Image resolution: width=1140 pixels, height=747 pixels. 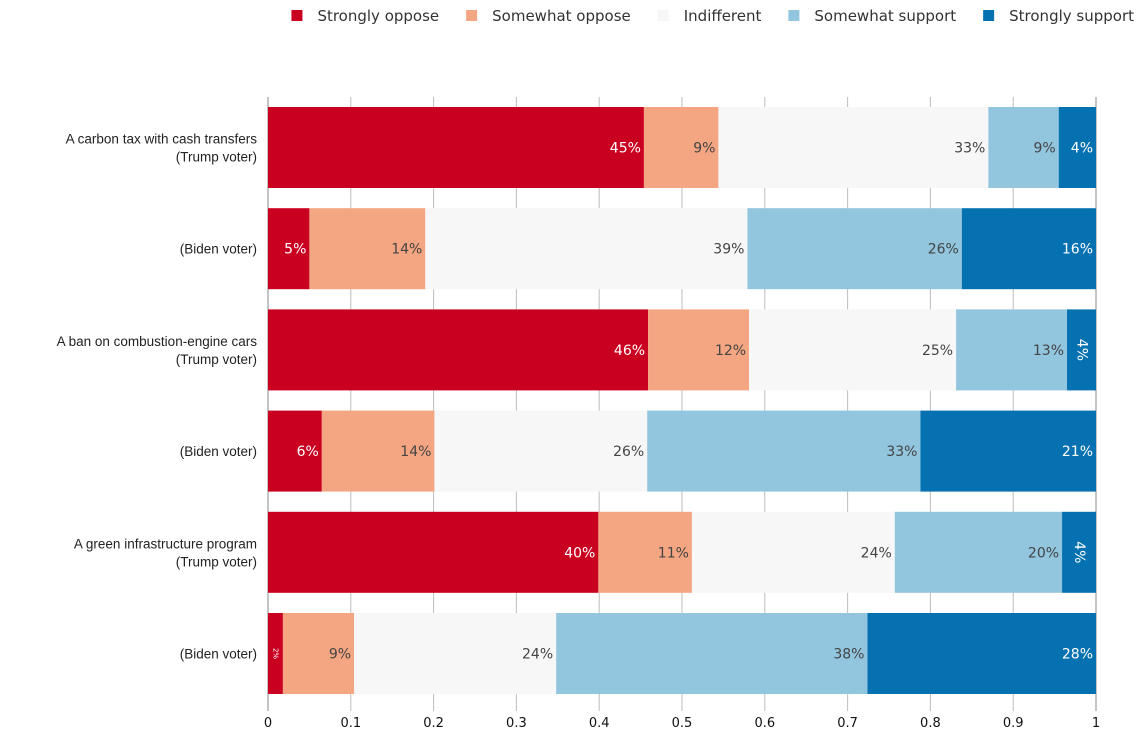 I want to click on x-tick-label: 0, so click(x=268, y=723).